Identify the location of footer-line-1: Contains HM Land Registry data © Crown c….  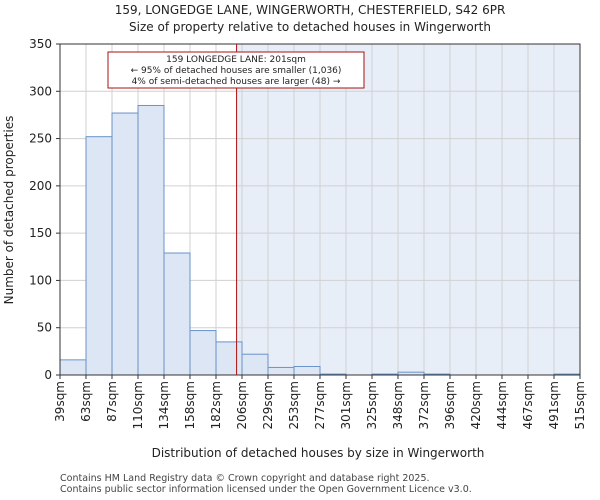
(245, 478).